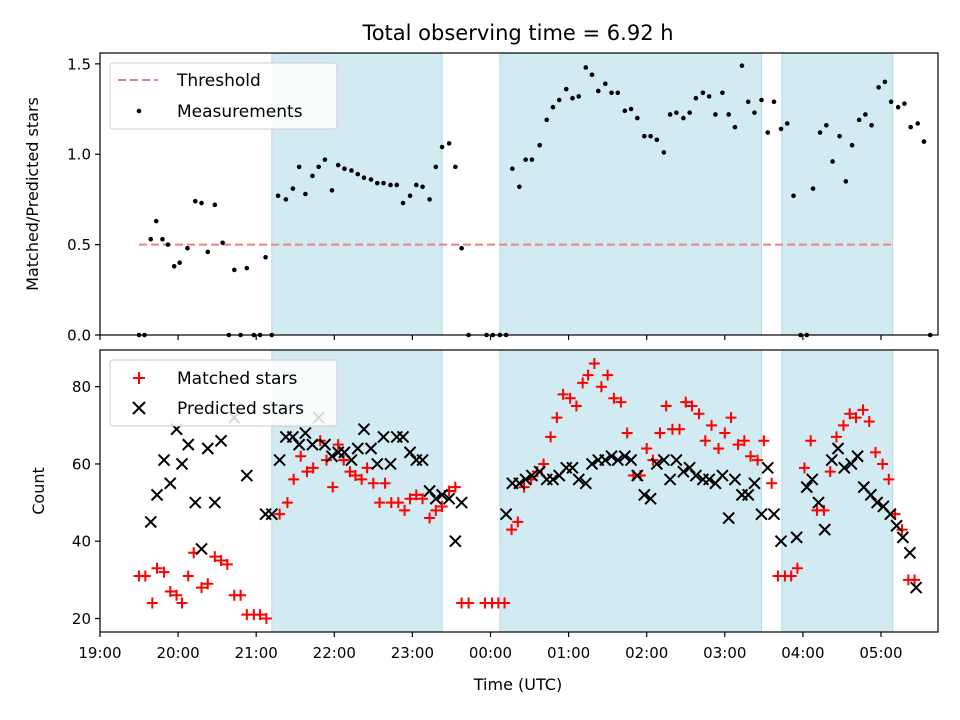 The height and width of the screenshot is (720, 960). Describe the element at coordinates (38, 491) in the screenshot. I see `bottom-y-axis-label: Count` at that location.